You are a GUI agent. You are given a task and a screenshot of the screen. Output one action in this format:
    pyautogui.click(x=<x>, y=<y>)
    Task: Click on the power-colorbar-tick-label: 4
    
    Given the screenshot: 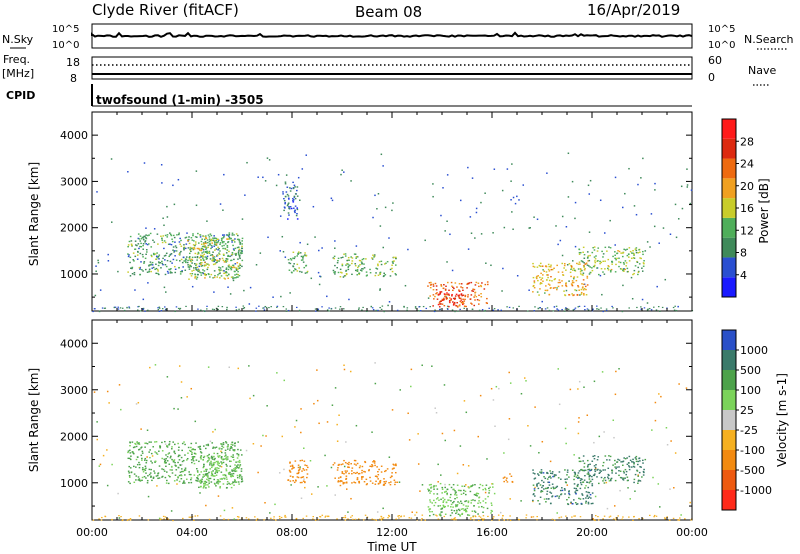 What is the action you would take?
    pyautogui.click(x=743, y=275)
    